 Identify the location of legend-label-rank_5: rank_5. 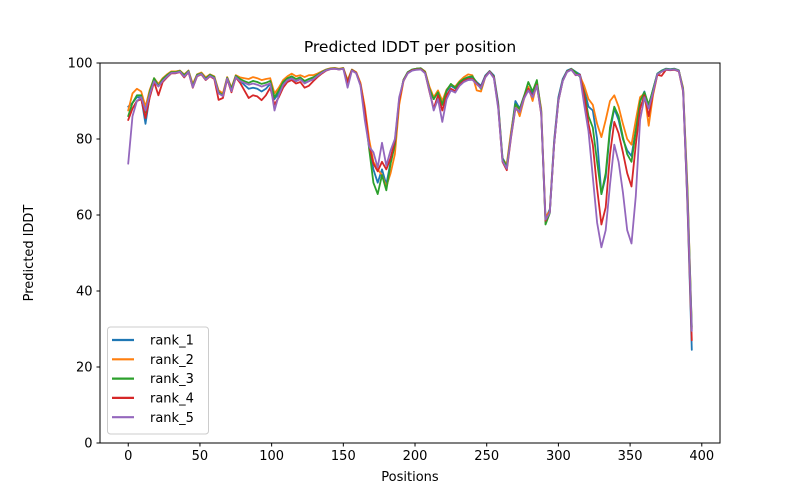
(172, 418).